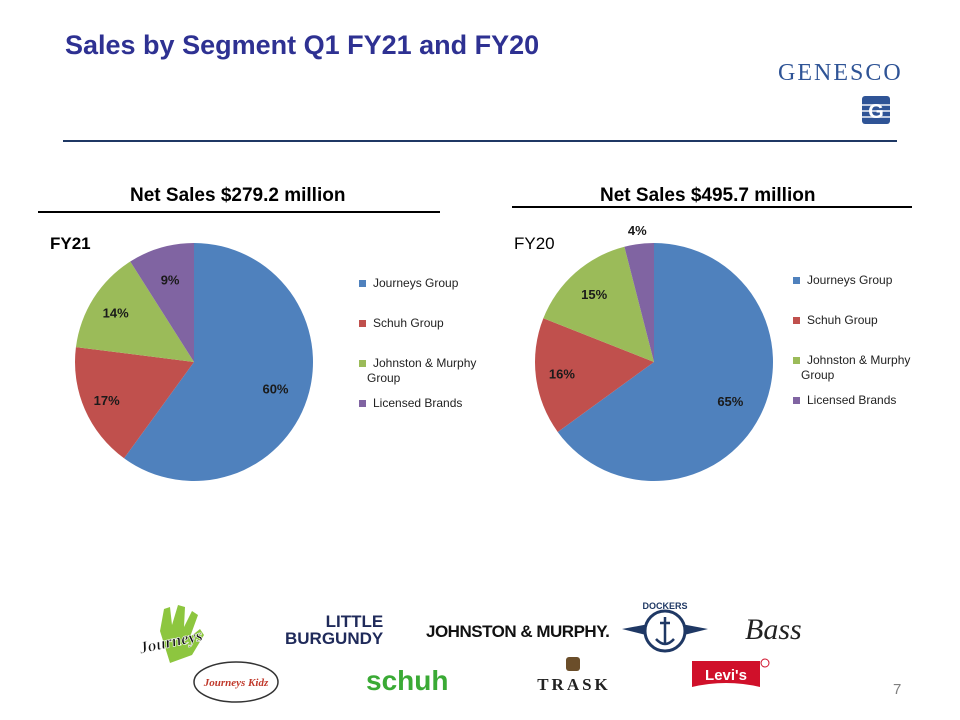 Image resolution: width=960 pixels, height=720 pixels. What do you see at coordinates (239, 212) in the screenshot?
I see `fy21-title-underline` at bounding box center [239, 212].